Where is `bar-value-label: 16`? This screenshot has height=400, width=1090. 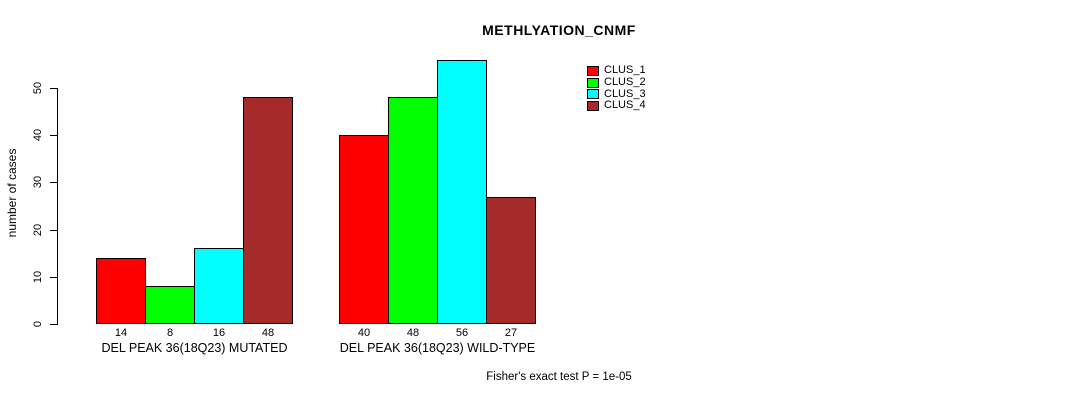 bar-value-label: 16 is located at coordinates (219, 333).